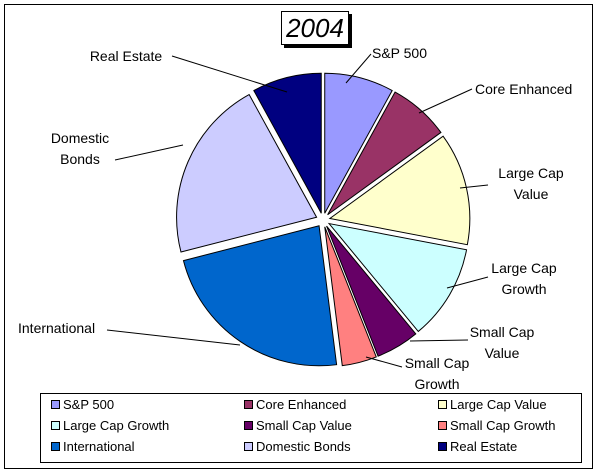  What do you see at coordinates (503, 425) in the screenshot?
I see `legend-label: Small Cap Growth` at bounding box center [503, 425].